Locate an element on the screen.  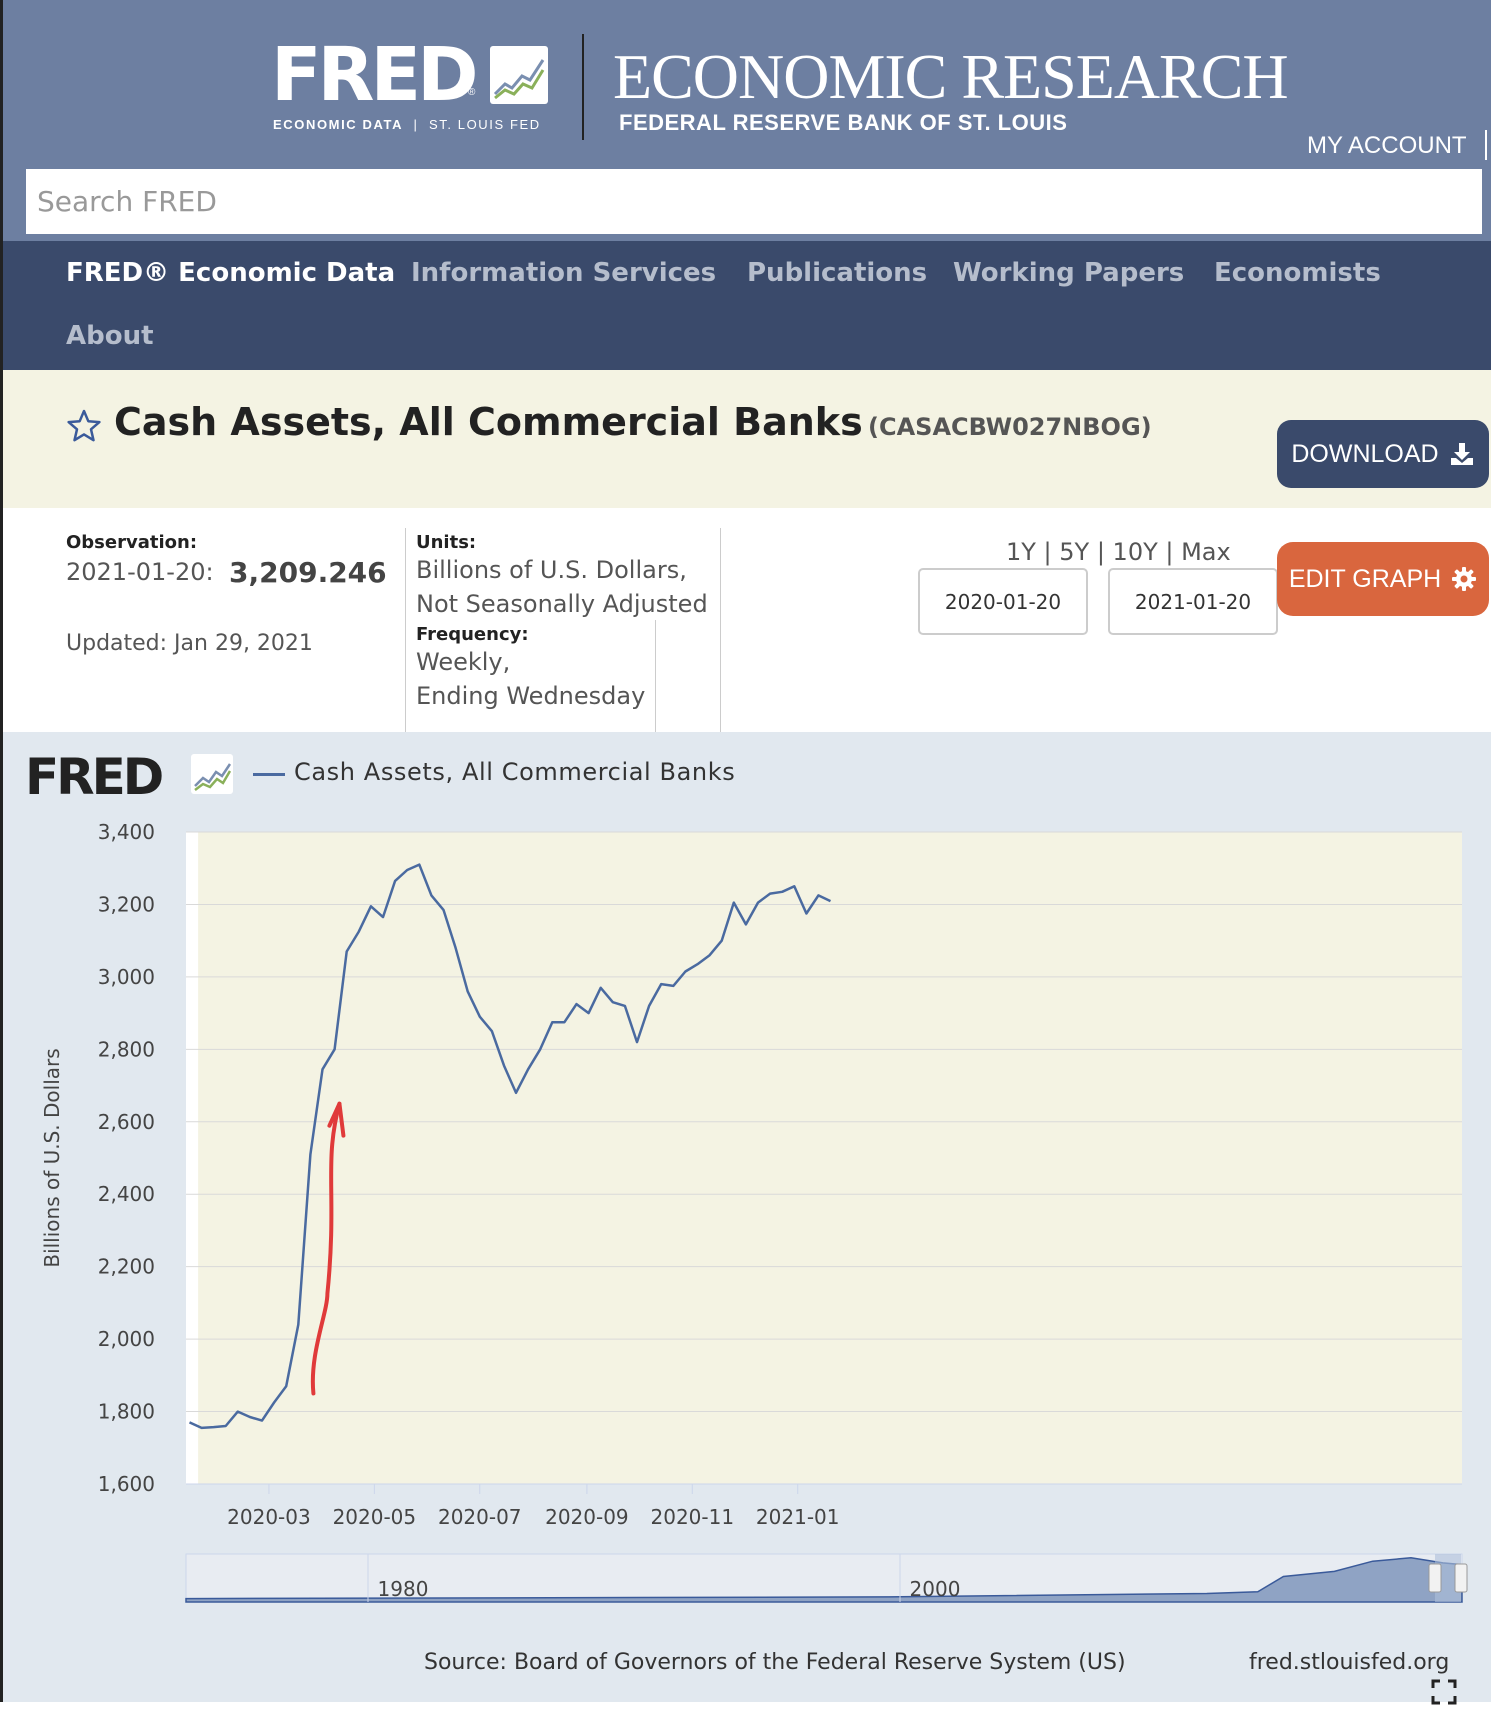
search-input is located at coordinates (754, 201).